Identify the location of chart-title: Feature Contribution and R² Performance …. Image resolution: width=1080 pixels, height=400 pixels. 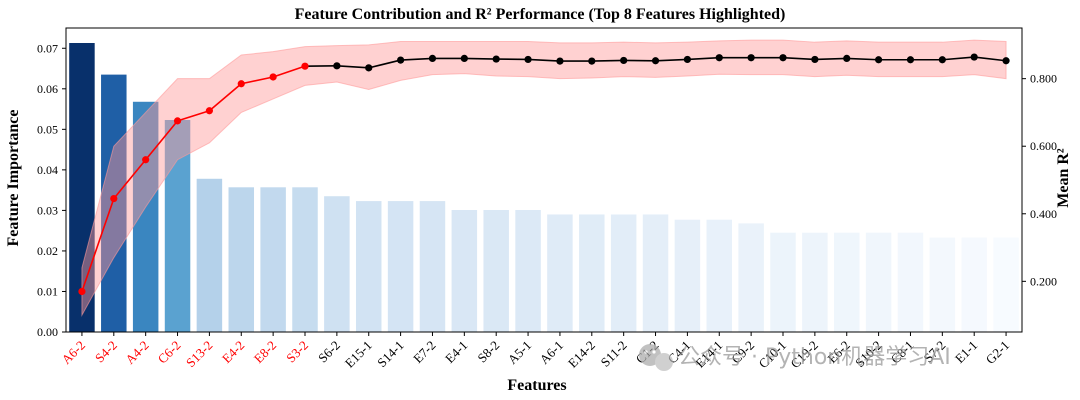
(540, 14).